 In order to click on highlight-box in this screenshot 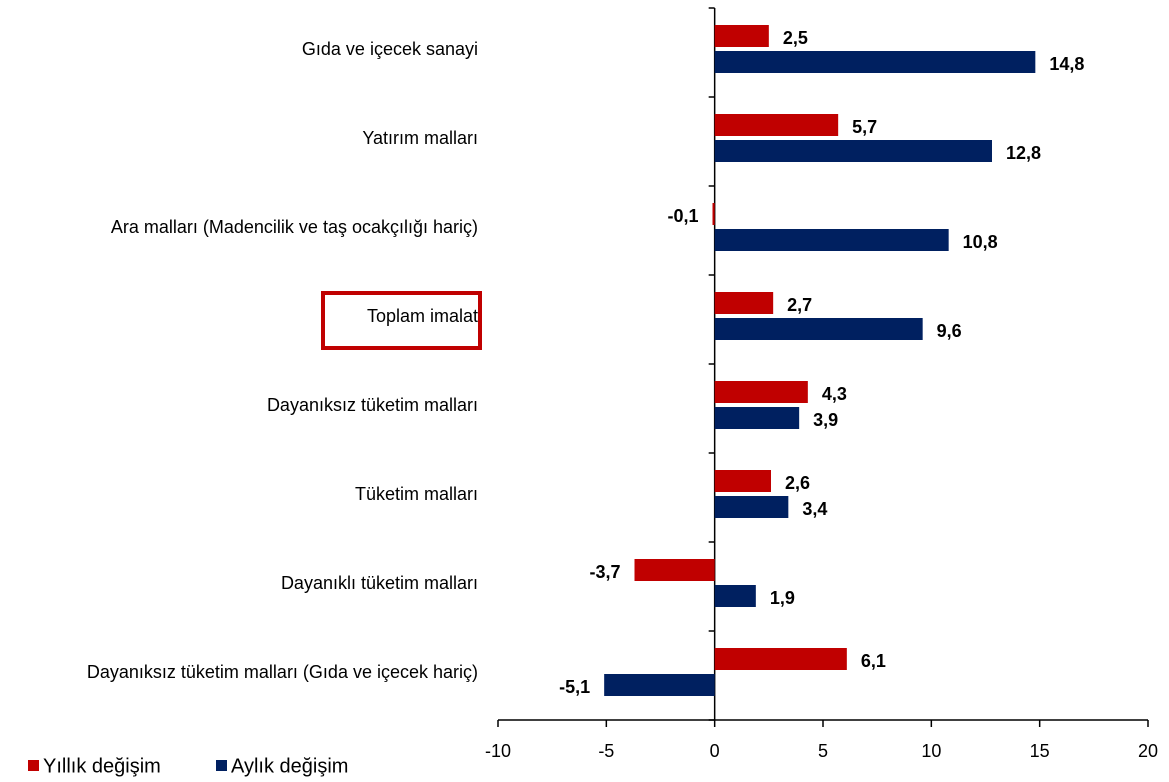, I will do `click(401, 320)`.